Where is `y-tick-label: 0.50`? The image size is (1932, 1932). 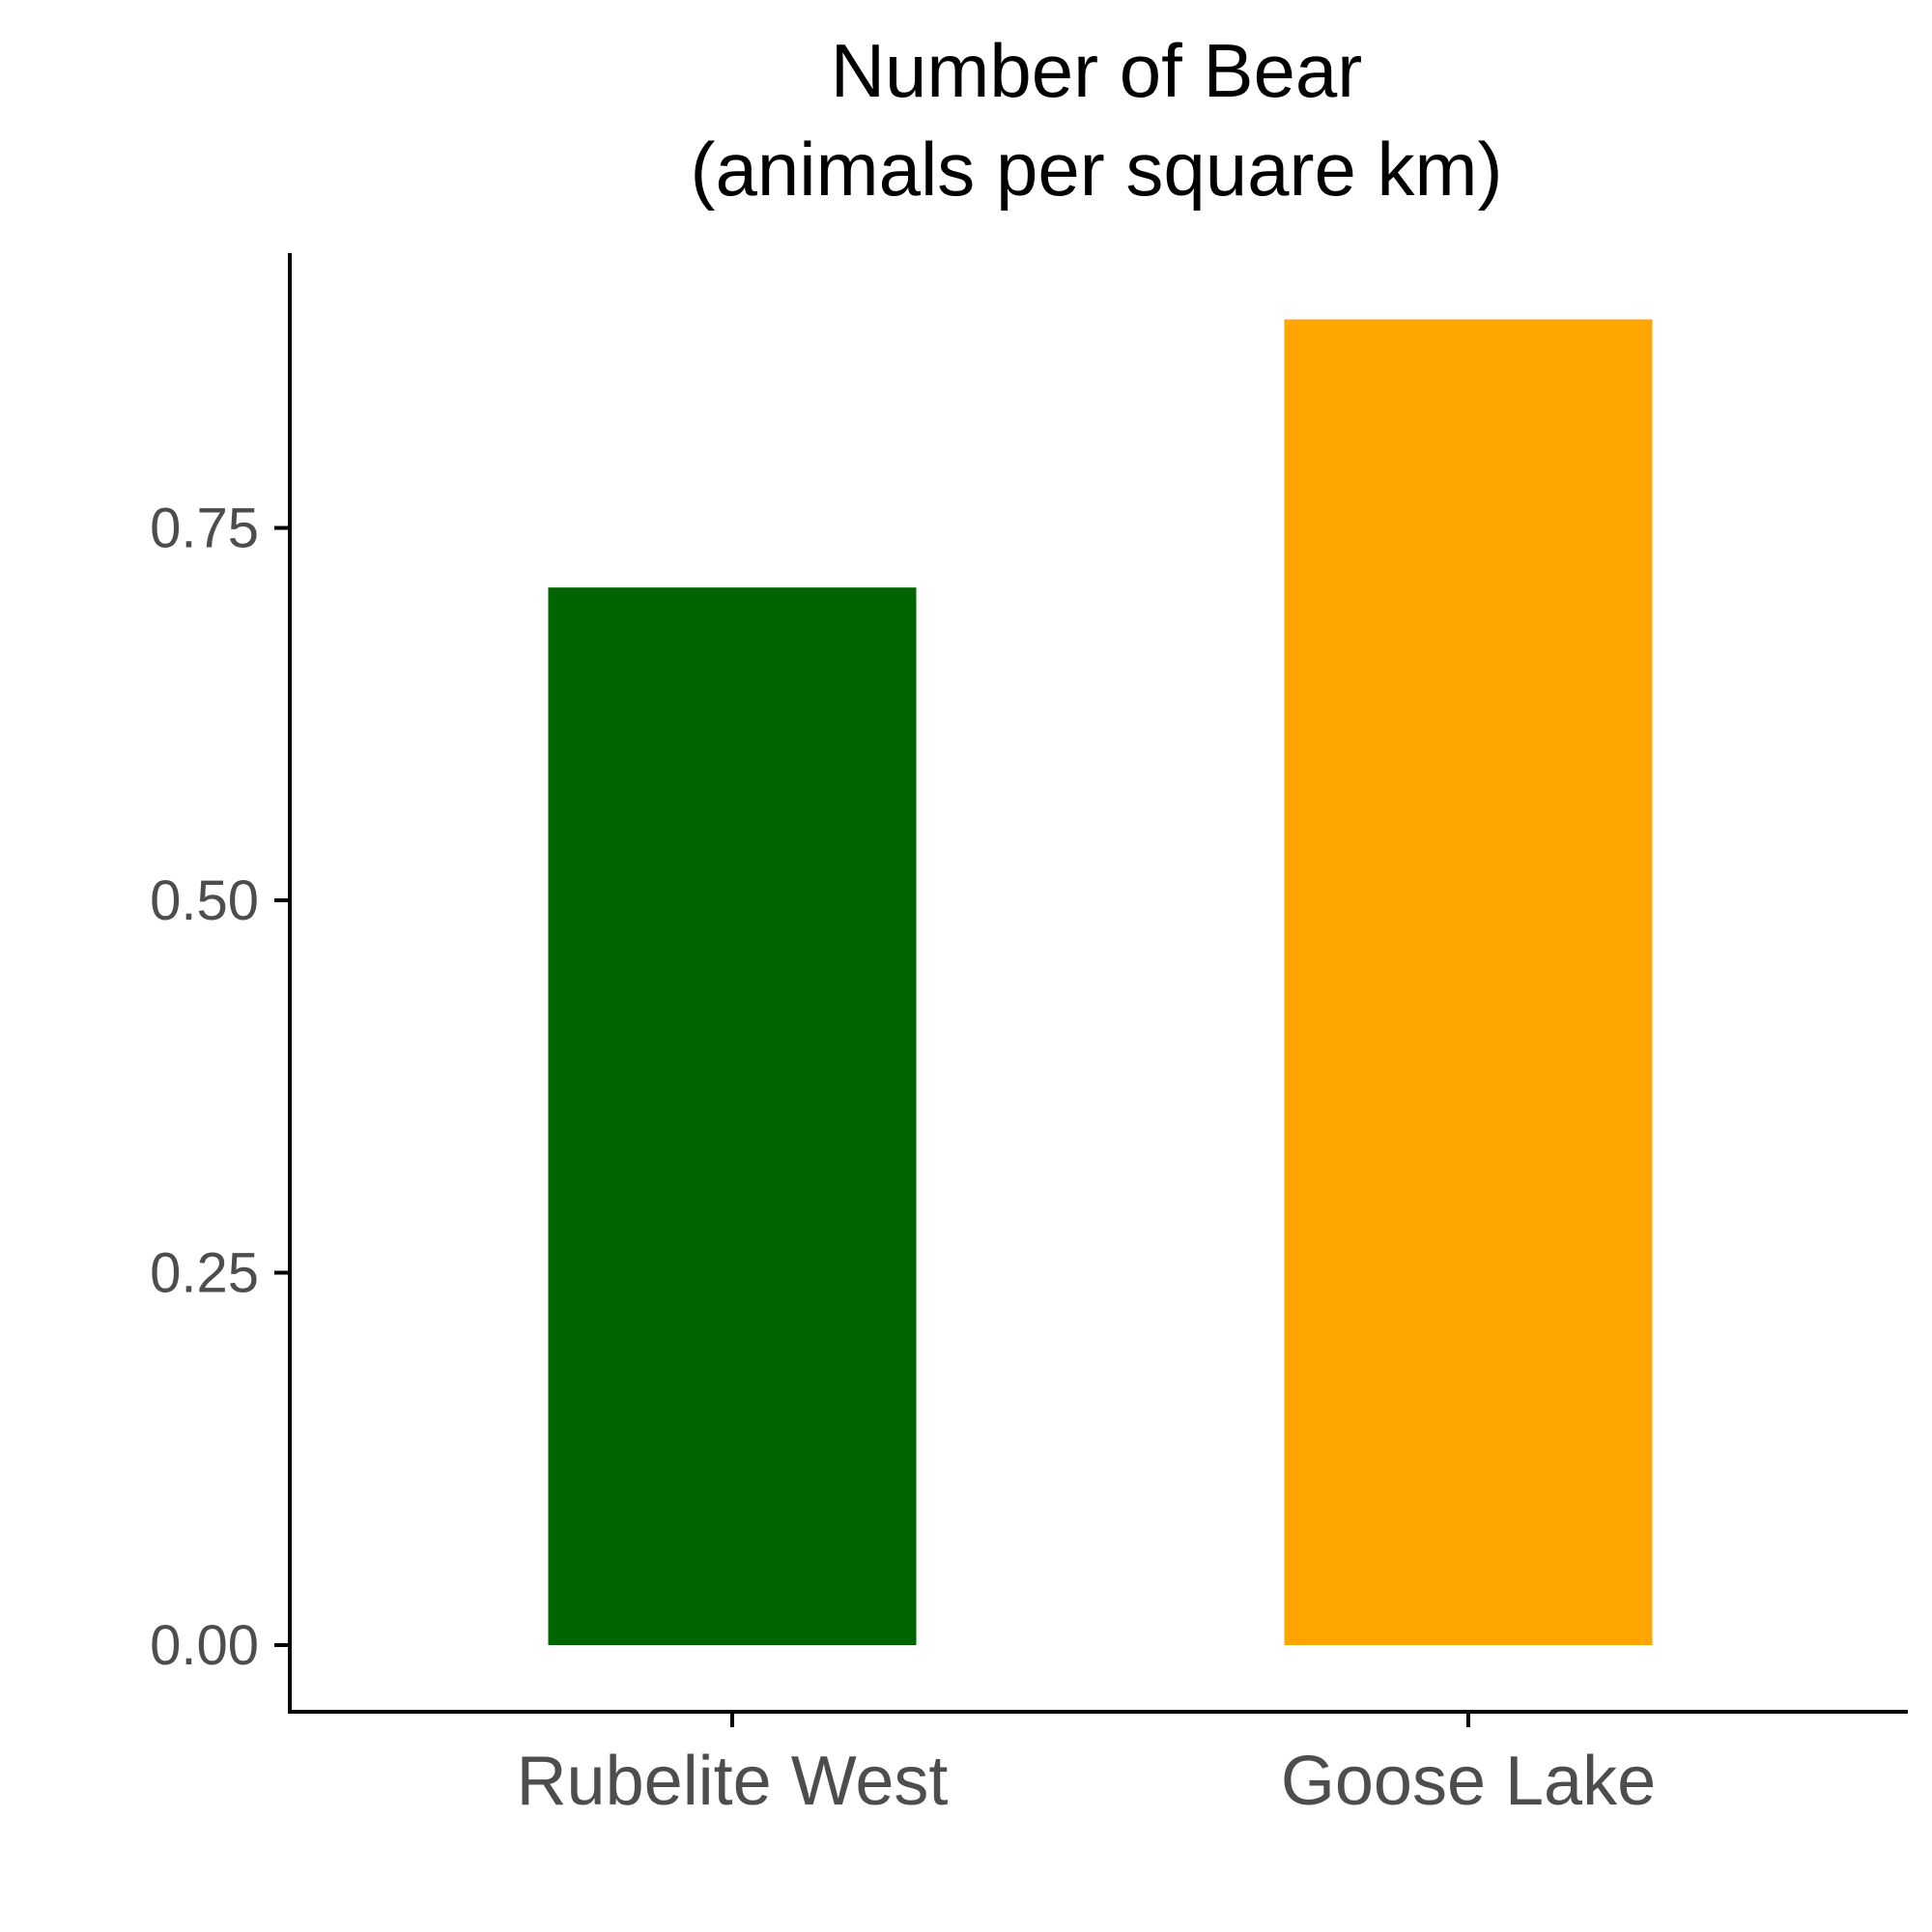 y-tick-label: 0.50 is located at coordinates (204, 900).